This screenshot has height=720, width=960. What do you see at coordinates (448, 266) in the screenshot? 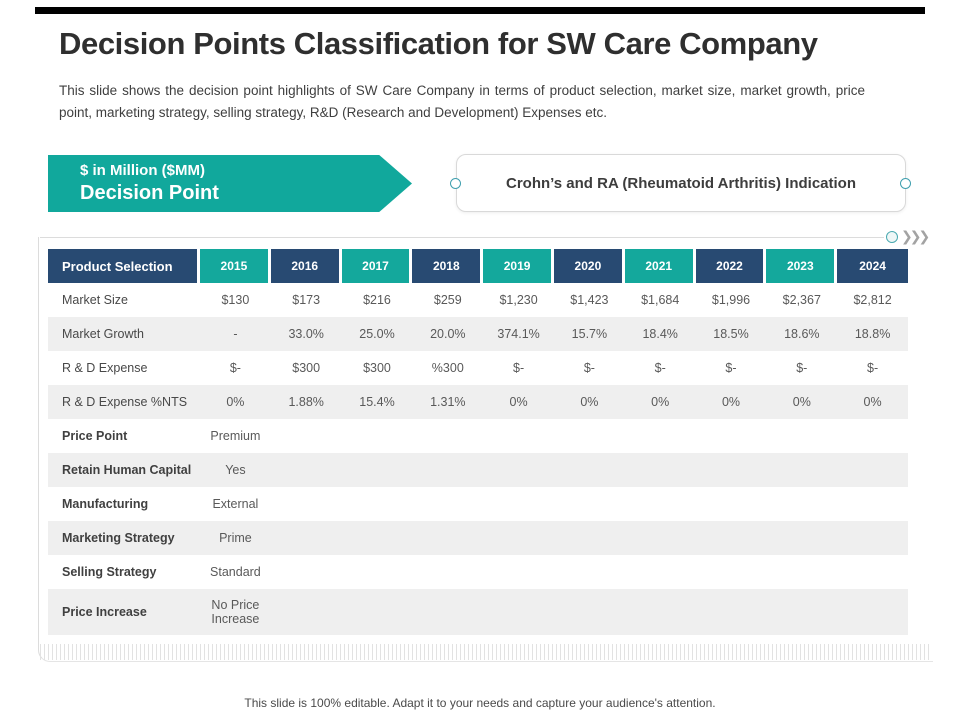
I see `header-cell-year: 2018` at bounding box center [448, 266].